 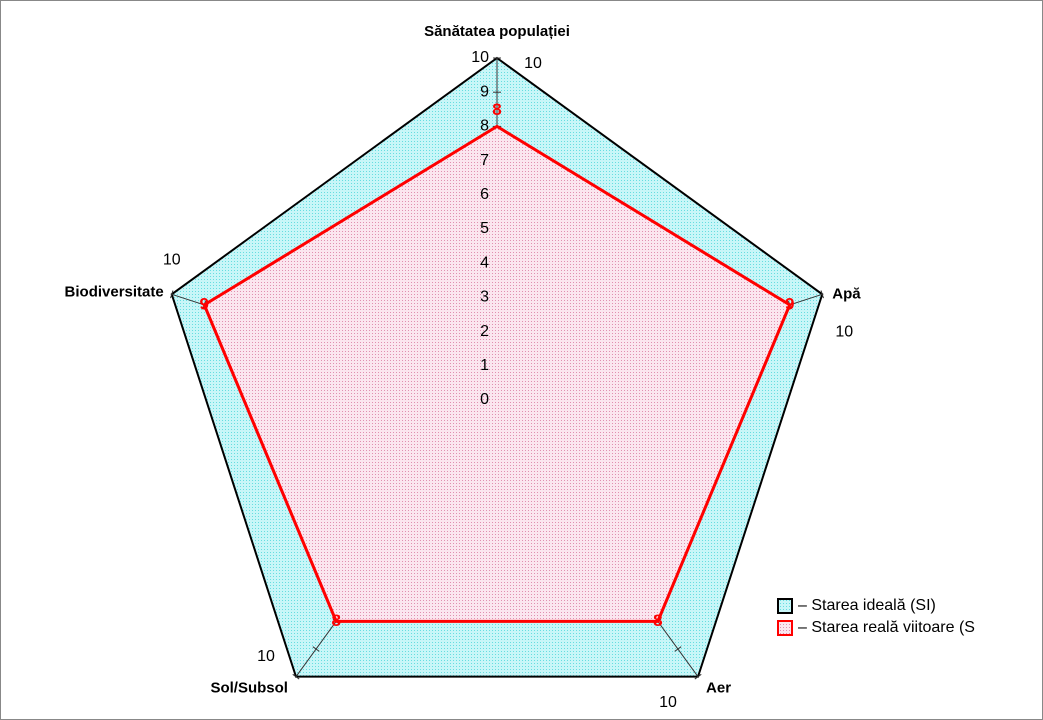 I want to click on legend-label: – Starea ideală (SI), so click(x=867, y=605).